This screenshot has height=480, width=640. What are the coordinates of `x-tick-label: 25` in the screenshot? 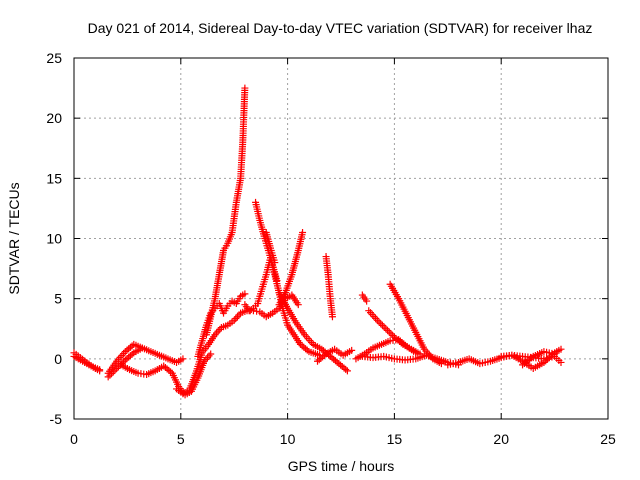 It's located at (608, 439).